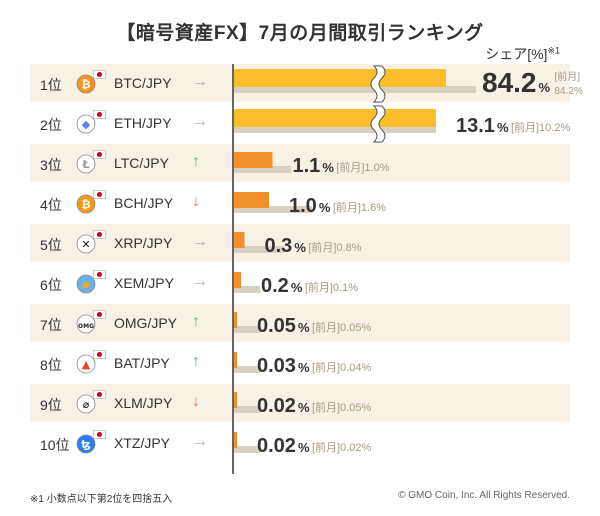 This screenshot has width=600, height=516. I want to click on litecoin-icon, so click(86, 164).